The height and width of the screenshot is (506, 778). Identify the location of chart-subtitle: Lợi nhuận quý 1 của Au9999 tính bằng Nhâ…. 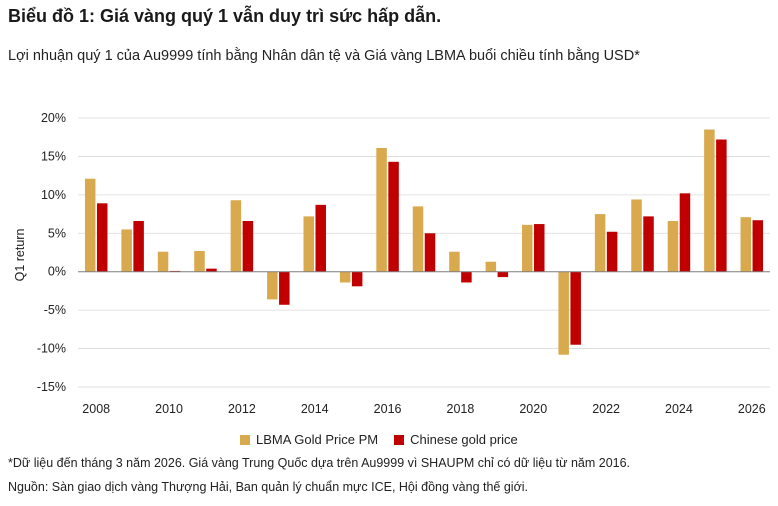
(324, 56).